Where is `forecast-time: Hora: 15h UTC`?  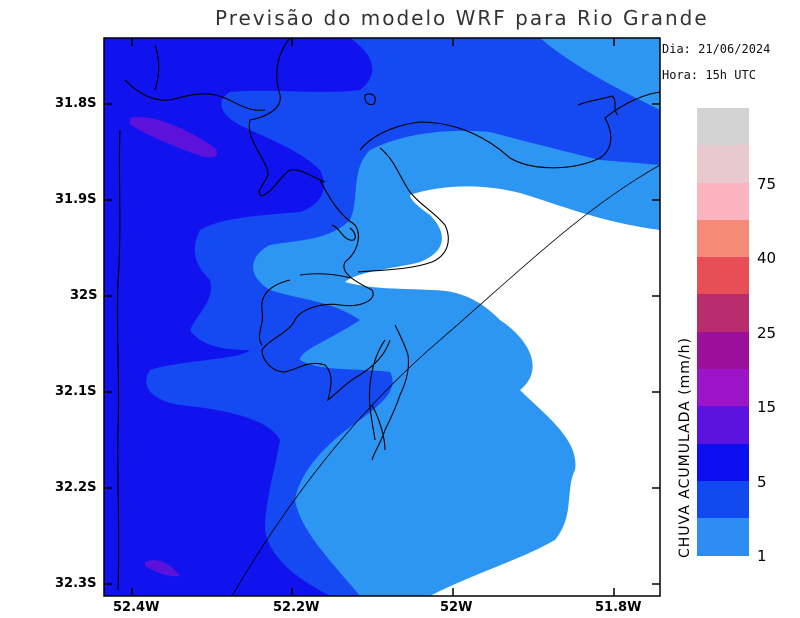
forecast-time: Hora: 15h UTC is located at coordinates (709, 75).